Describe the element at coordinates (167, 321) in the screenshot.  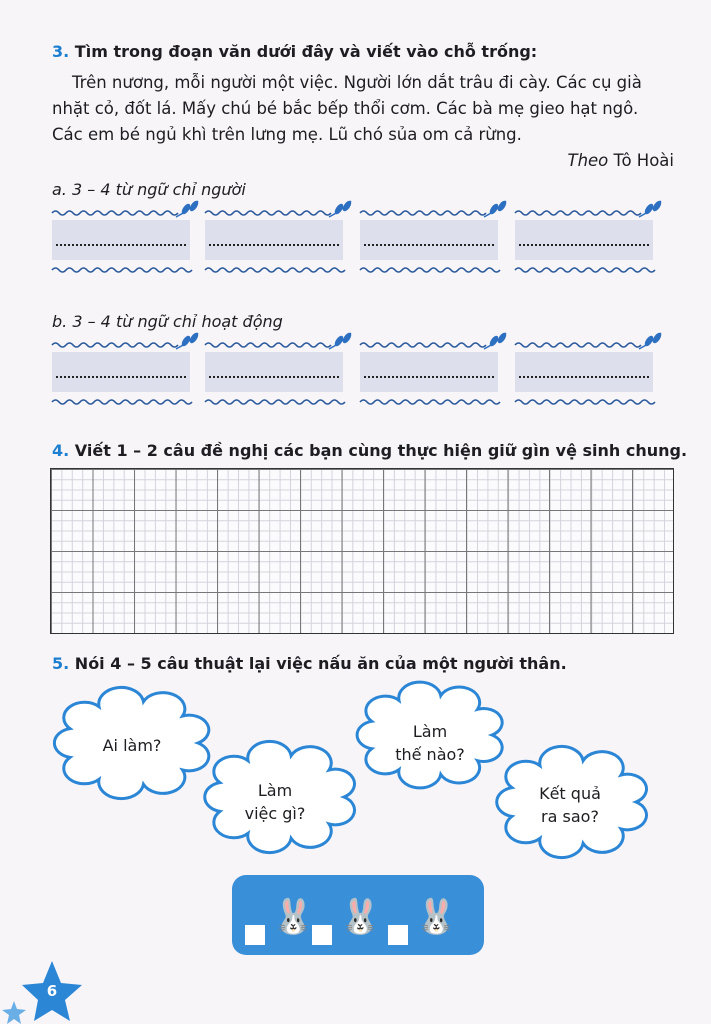
I see `part-b-label: b. 3 – 4 từ ngữ chỉ hoạt động` at that location.